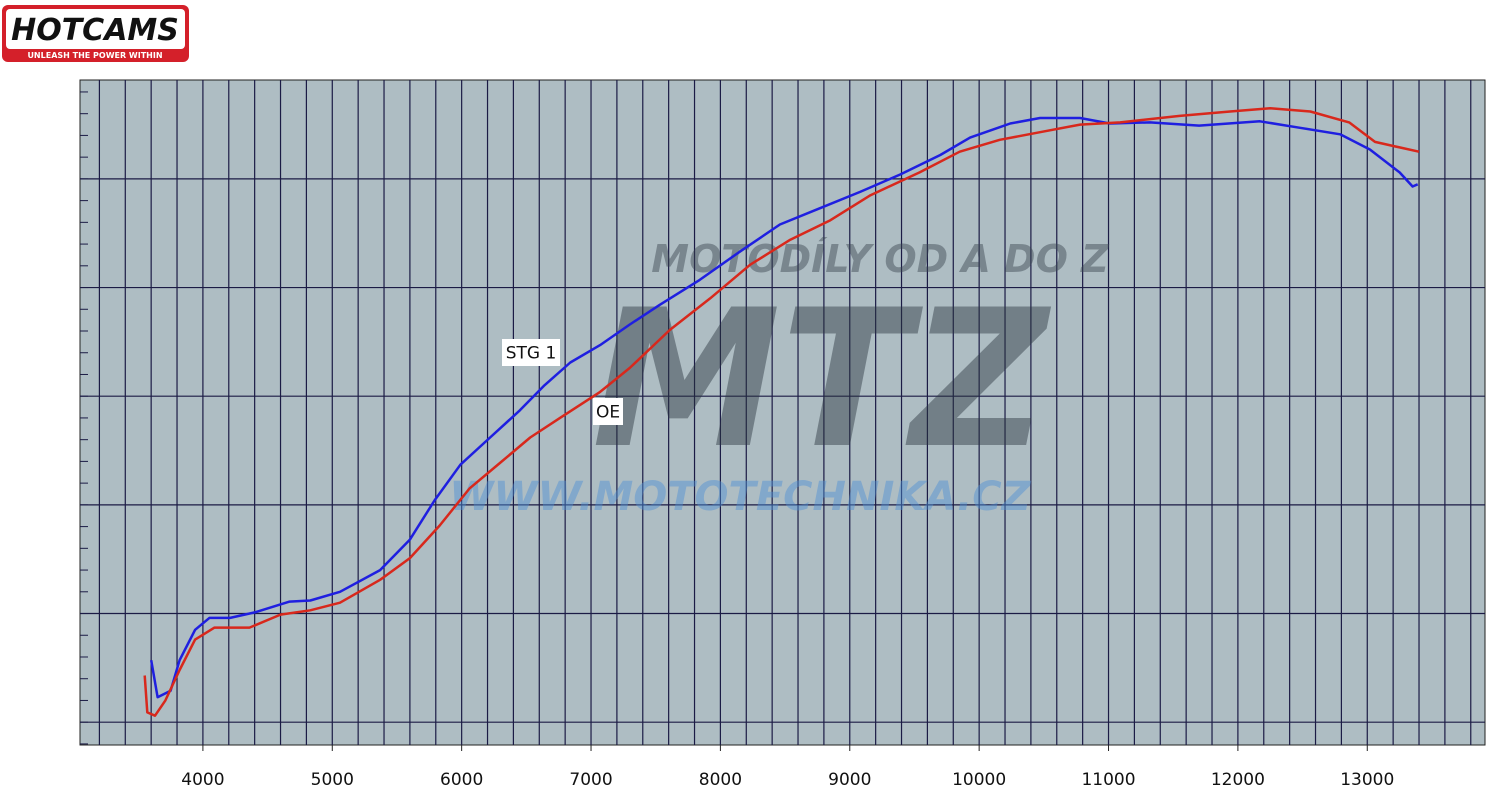  What do you see at coordinates (720, 780) in the screenshot?
I see `x-tick-label: 8000` at bounding box center [720, 780].